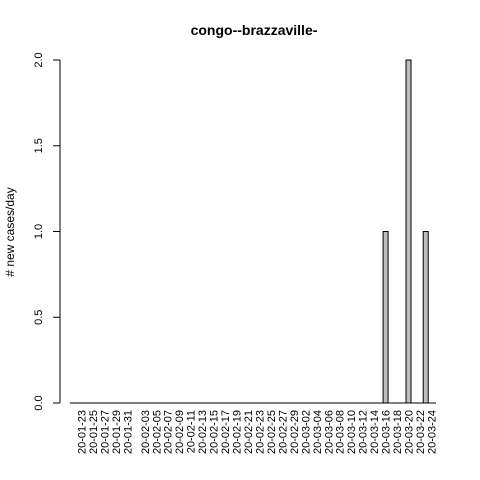 The image size is (480, 480). I want to click on y-tick-label: 0.5, so click(39, 317).